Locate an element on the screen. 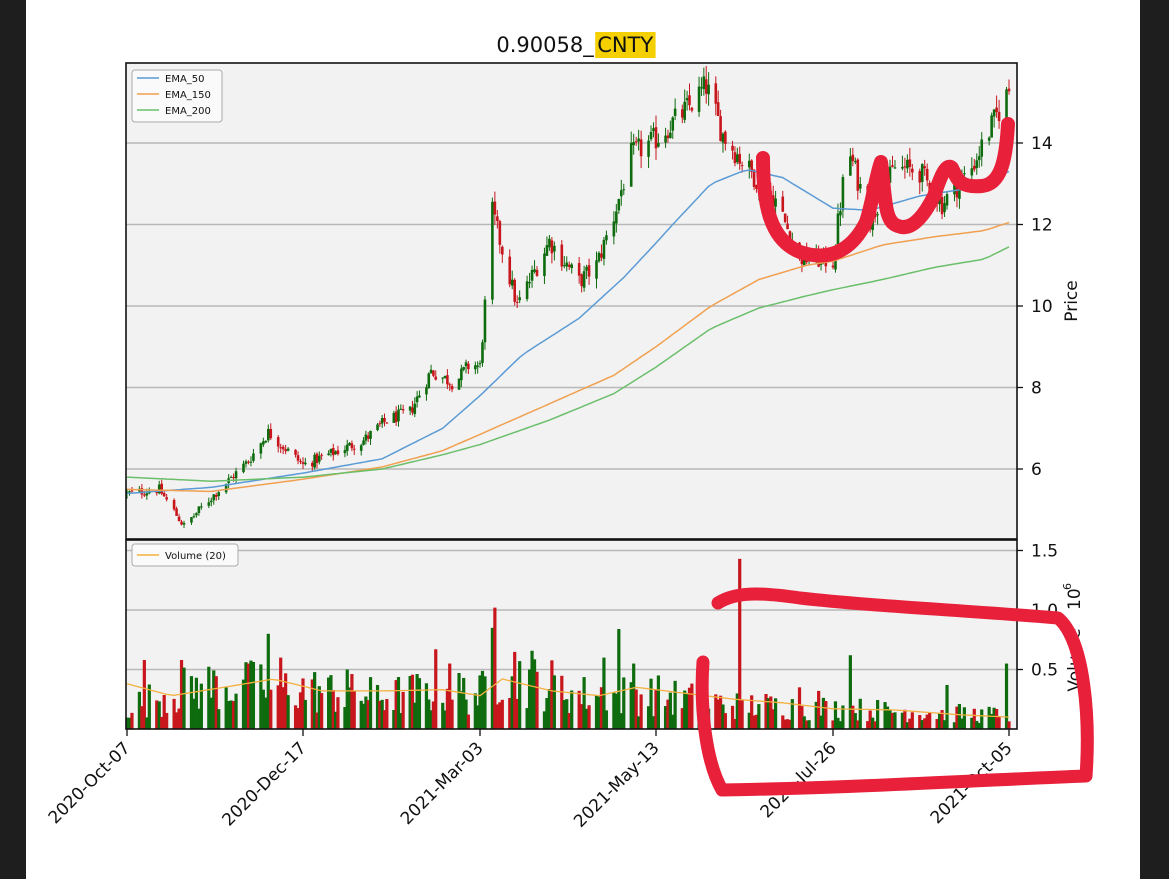  title-prefix: 0.90058_ is located at coordinates (545, 45).